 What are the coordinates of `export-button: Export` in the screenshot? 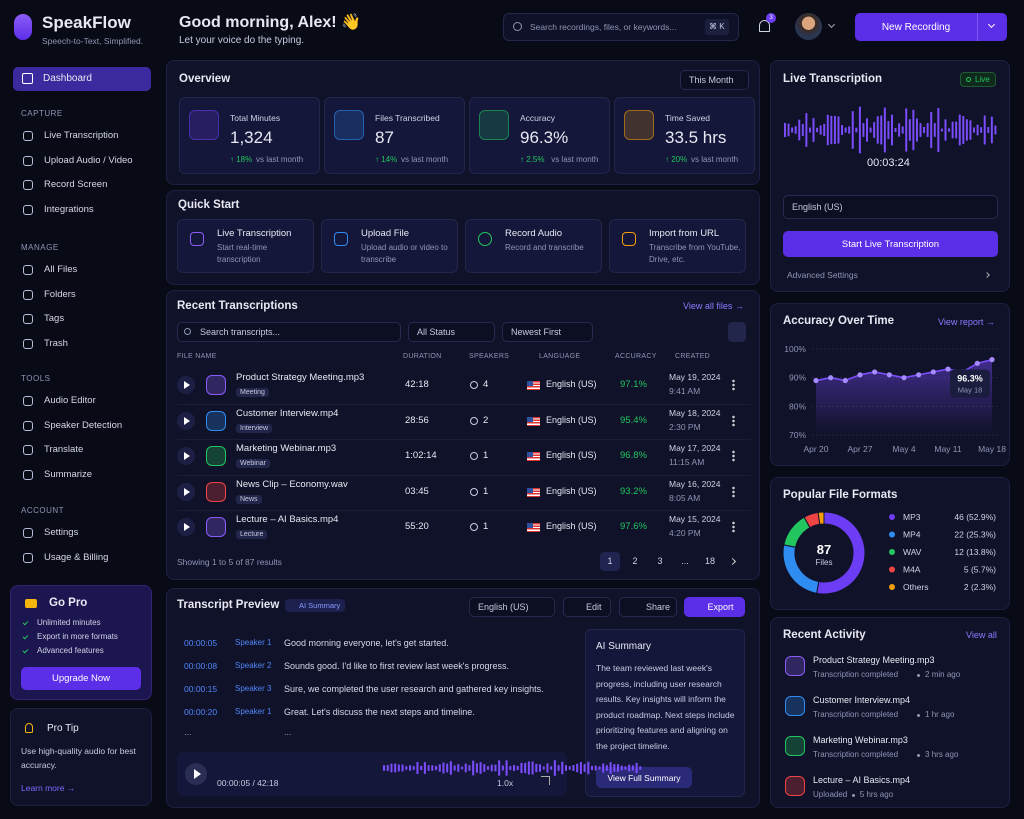 It's located at (714, 607).